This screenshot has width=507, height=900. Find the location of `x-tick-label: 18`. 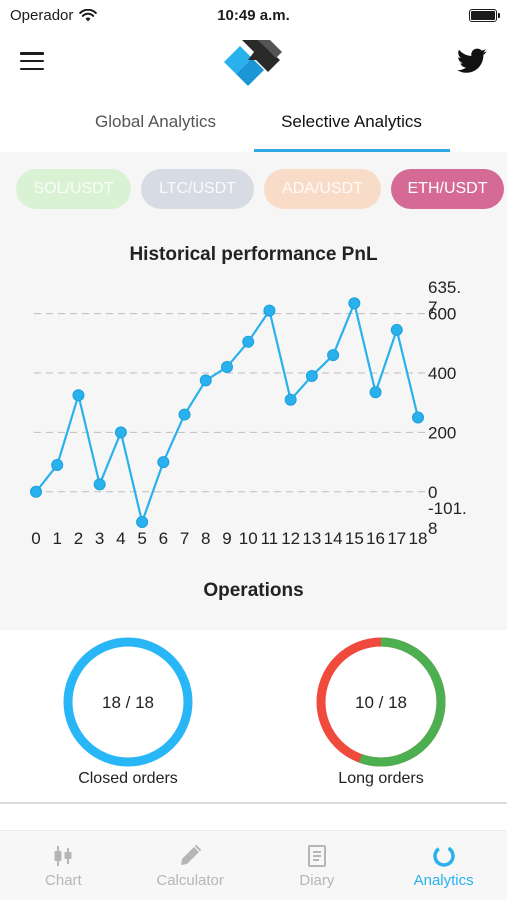

x-tick-label: 18 is located at coordinates (418, 538).